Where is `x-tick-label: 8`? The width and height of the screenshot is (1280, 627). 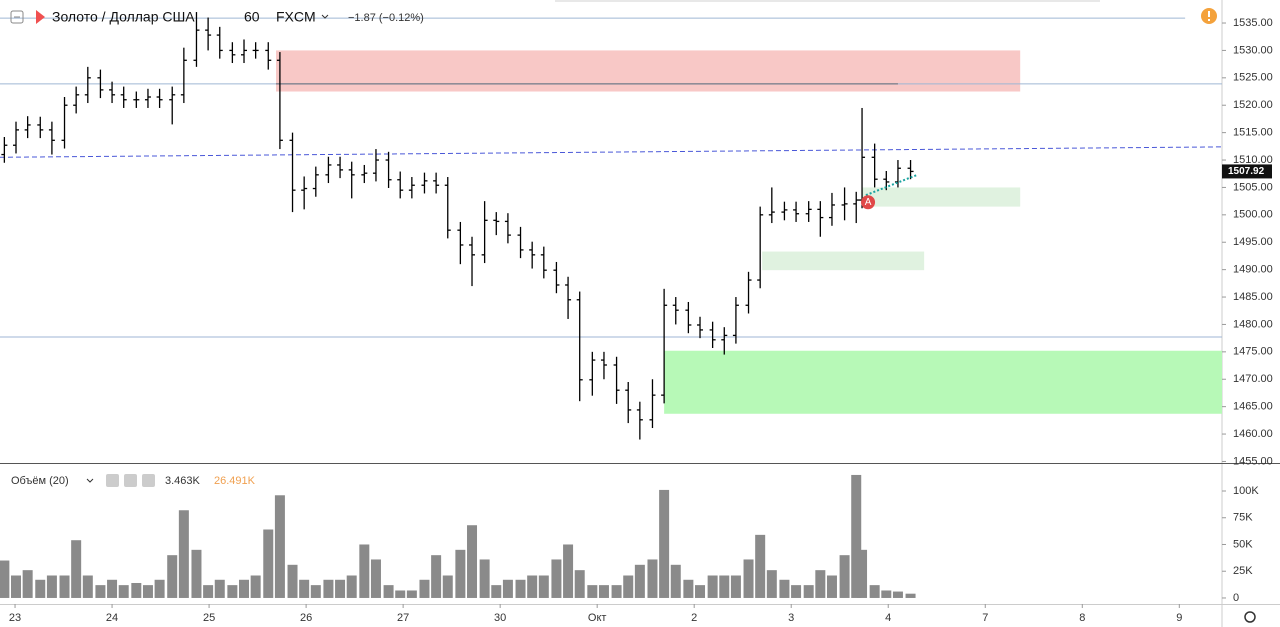
x-tick-label: 8 is located at coordinates (1082, 618).